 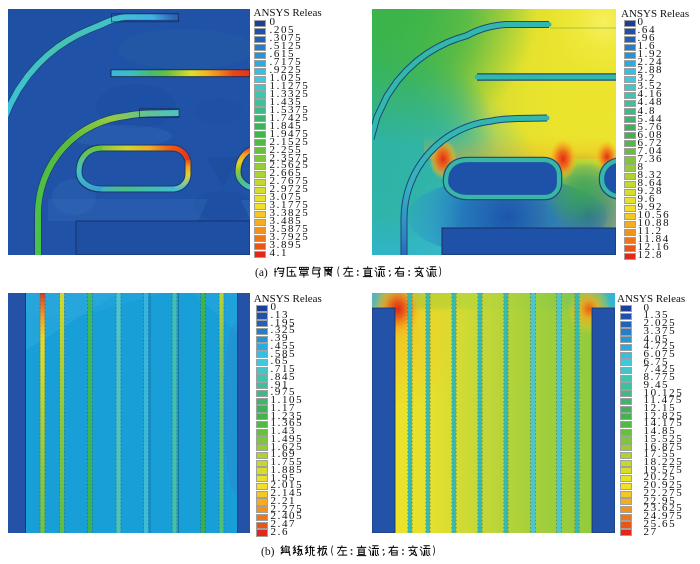 I want to click on svg-text: (a), so click(x=261, y=273).